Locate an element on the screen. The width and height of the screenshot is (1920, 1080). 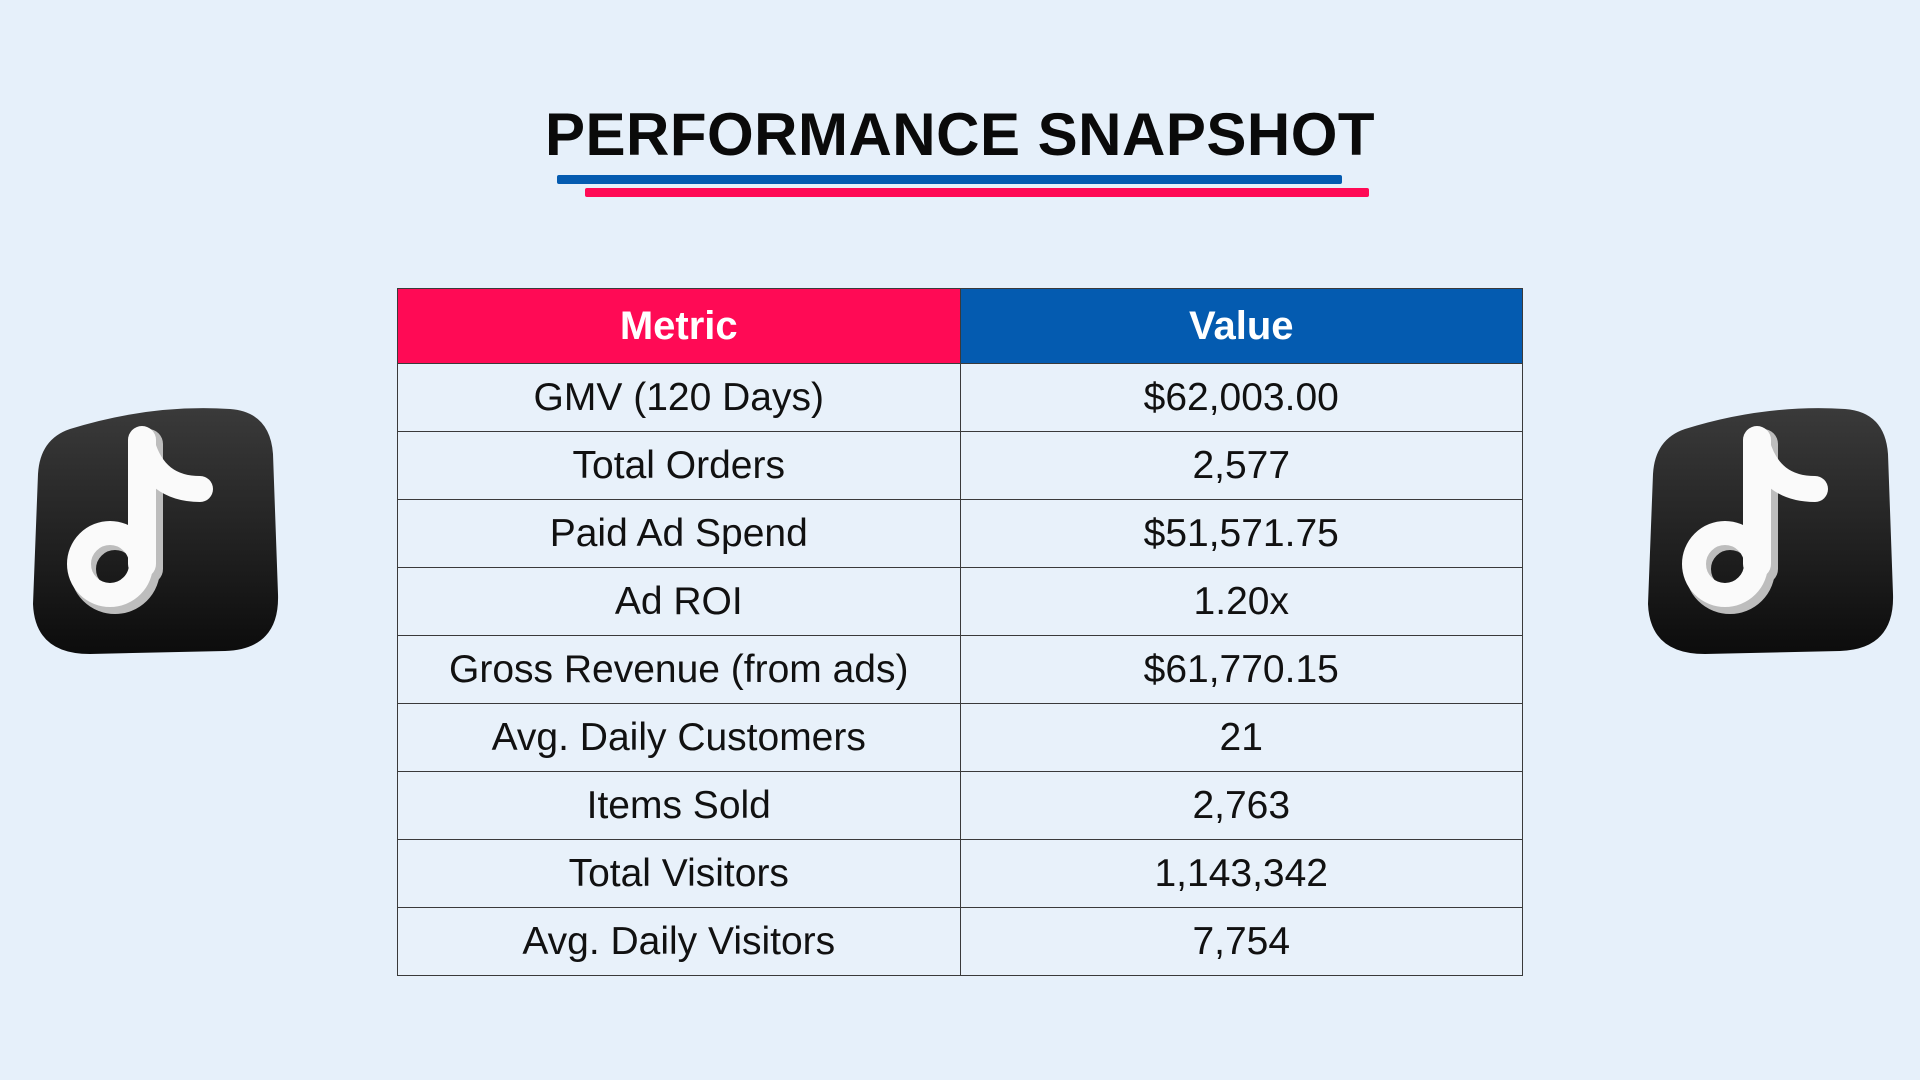
value-cell: 1,143,342 is located at coordinates (1241, 873).